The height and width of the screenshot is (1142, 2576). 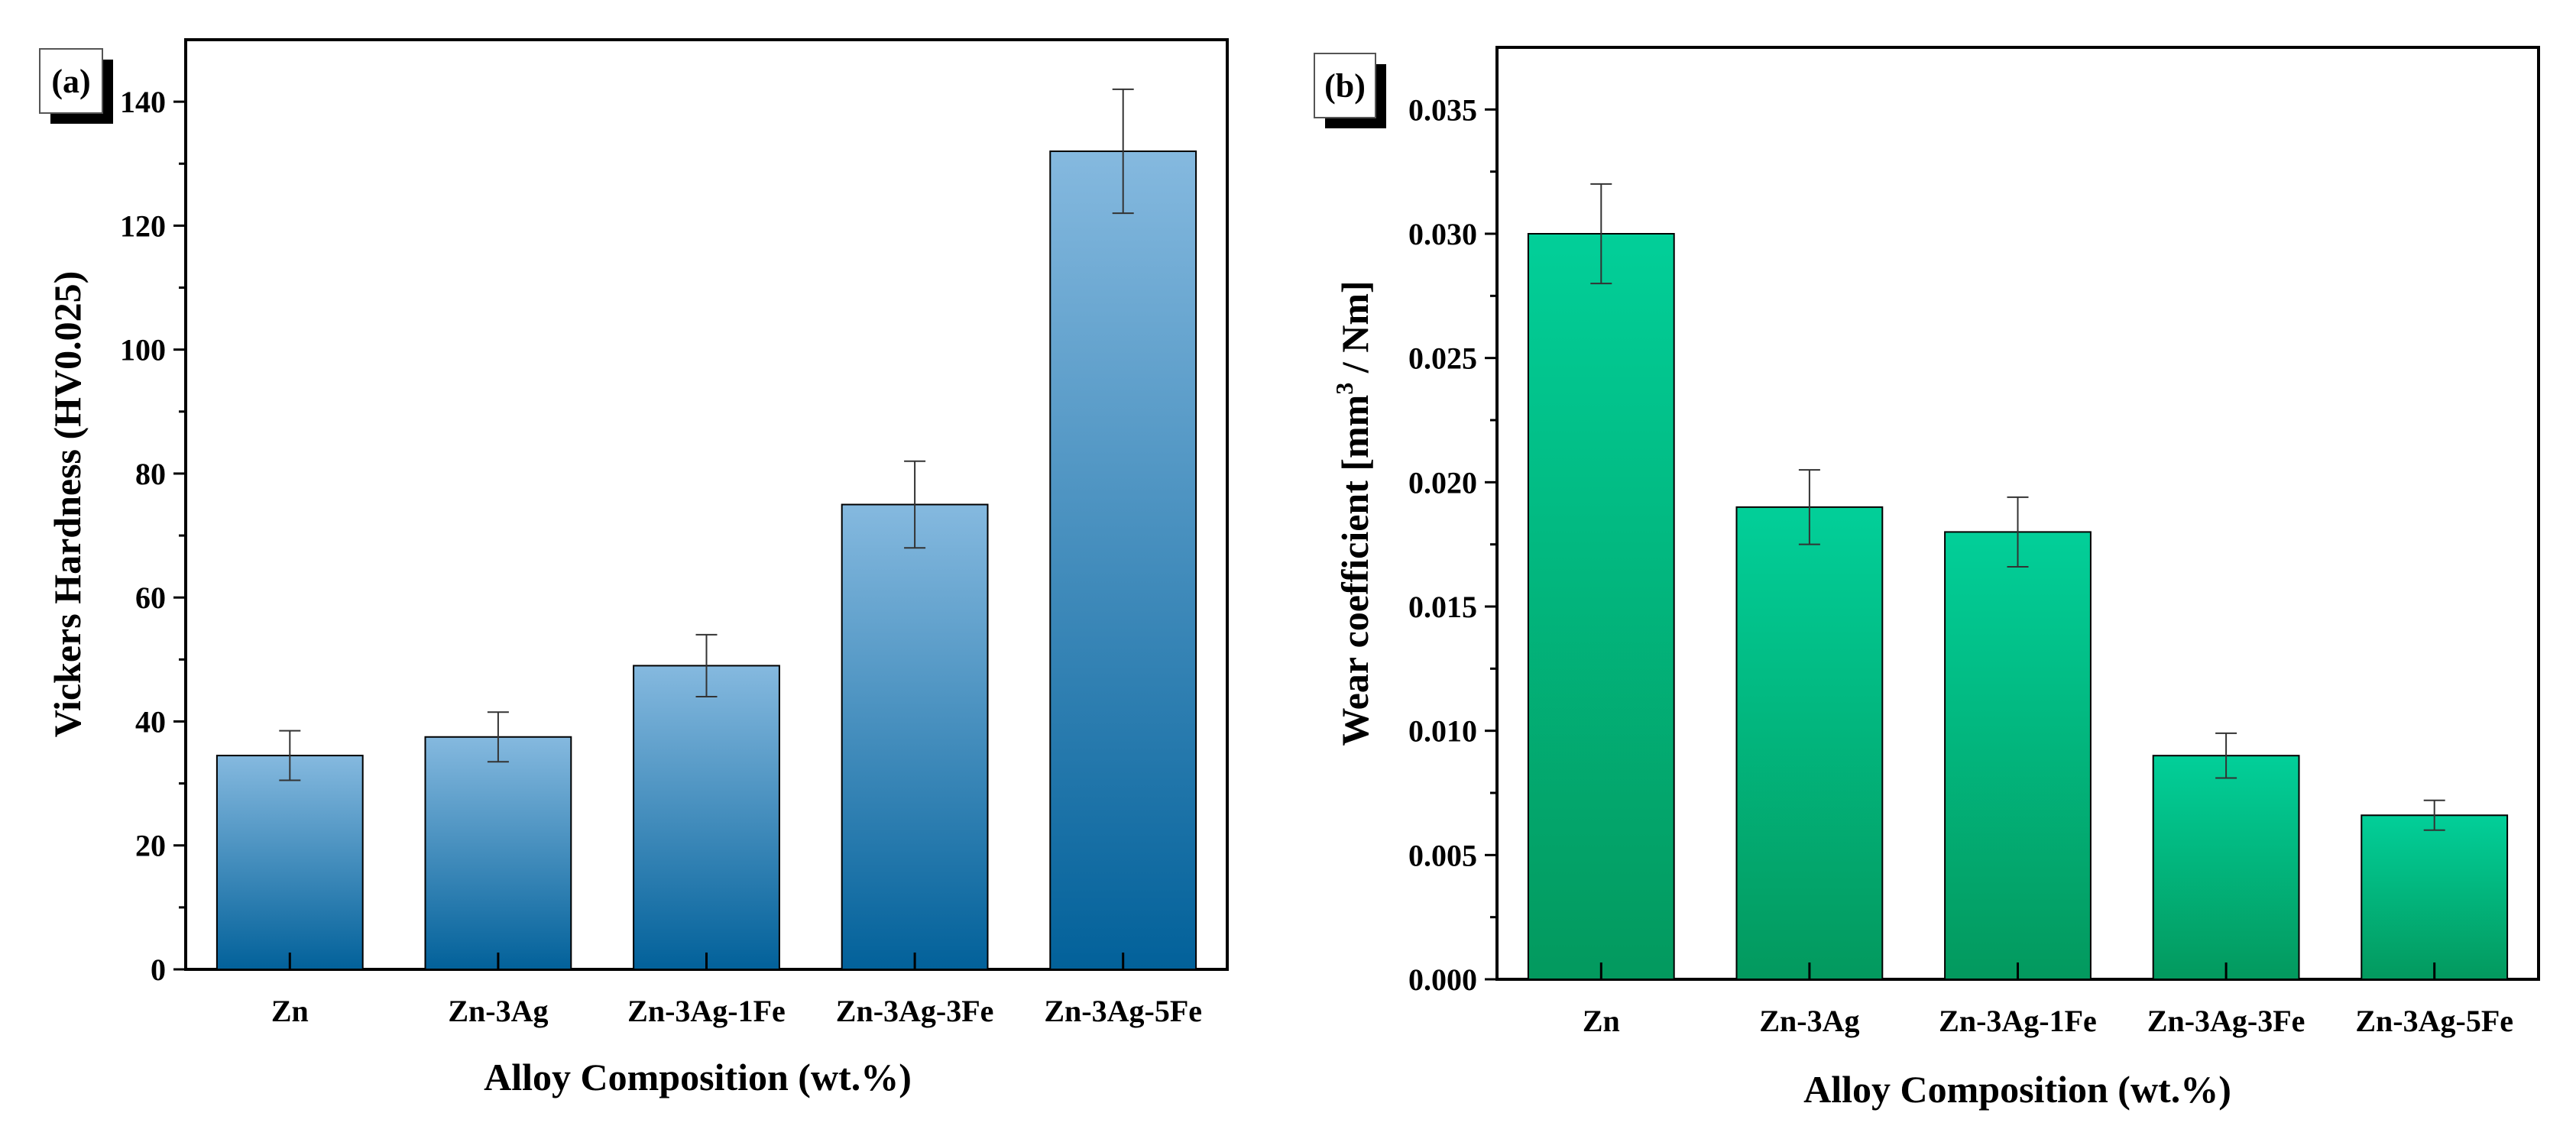 What do you see at coordinates (1442, 979) in the screenshot?
I see `chart-b-y-tick-label-0: 0.000` at bounding box center [1442, 979].